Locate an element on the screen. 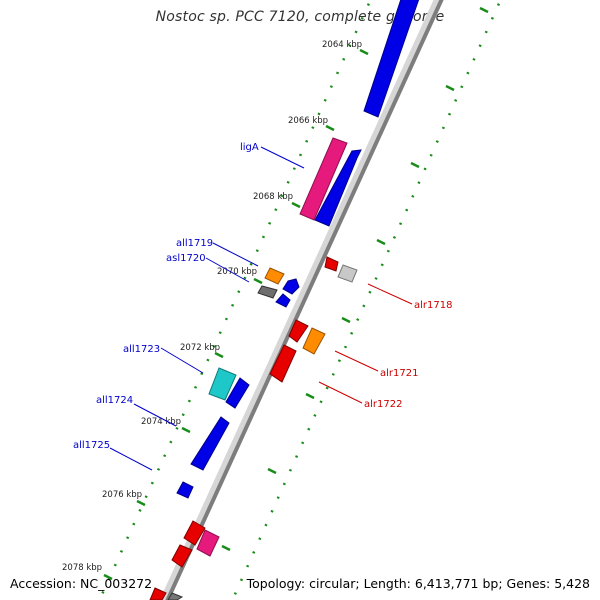 This screenshot has width=600, height=600. gene-label-alr1721: alr1721 is located at coordinates (399, 373).